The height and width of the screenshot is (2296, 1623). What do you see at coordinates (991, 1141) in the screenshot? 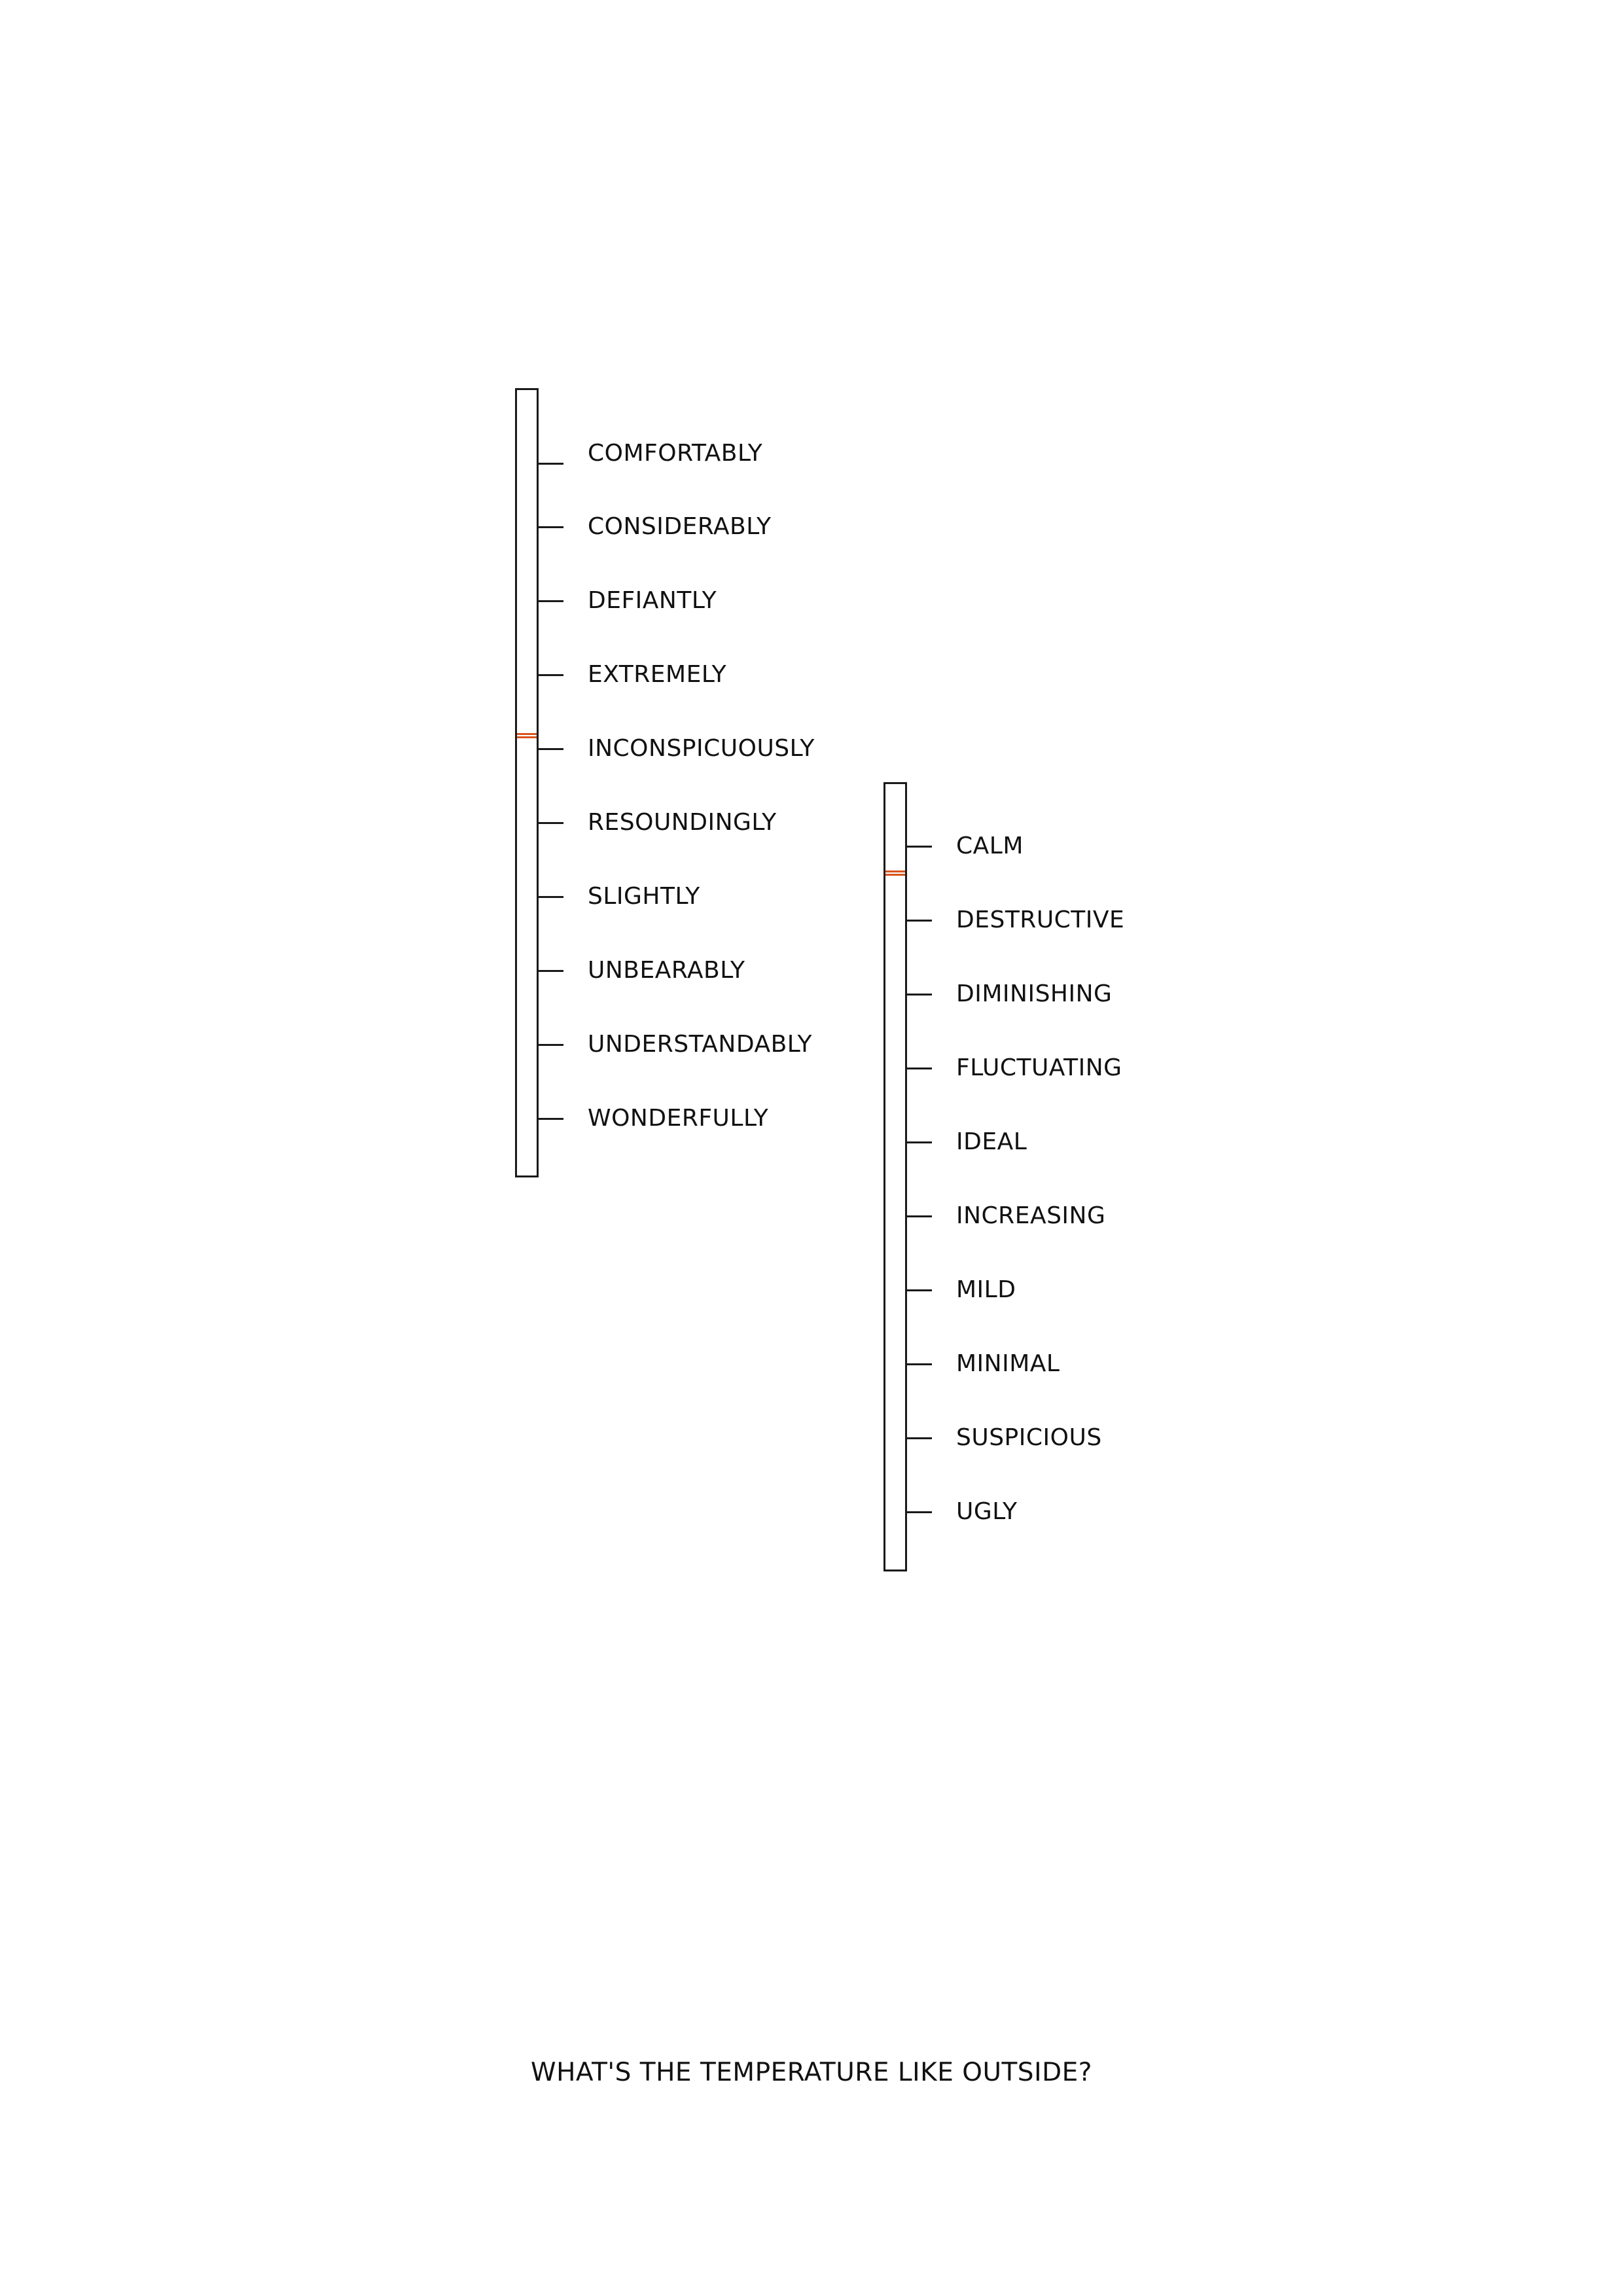
I see `gauge-label-ideal: IDEAL` at bounding box center [991, 1141].